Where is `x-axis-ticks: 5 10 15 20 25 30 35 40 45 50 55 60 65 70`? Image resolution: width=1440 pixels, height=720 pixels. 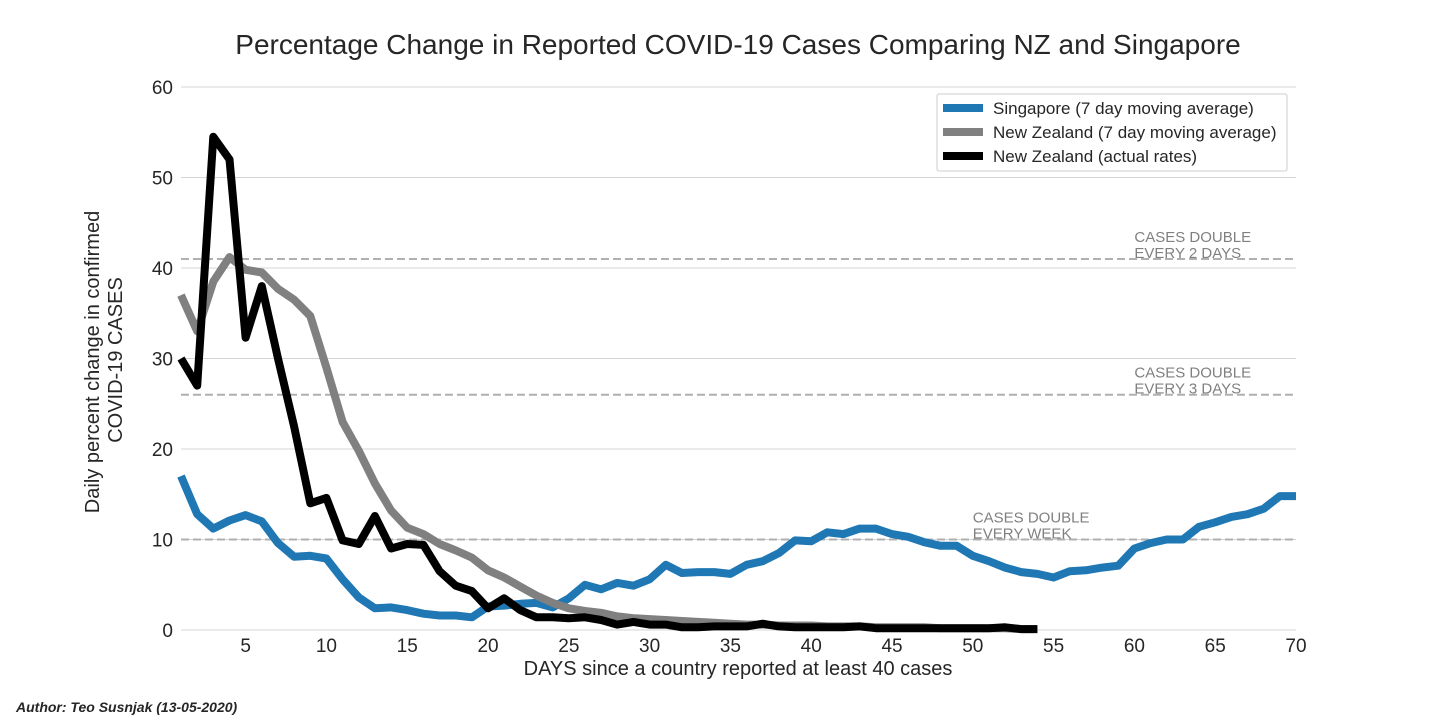
x-axis-ticks: 5 10 15 20 25 30 35 40 45 50 55 60 65 70 is located at coordinates (773, 646).